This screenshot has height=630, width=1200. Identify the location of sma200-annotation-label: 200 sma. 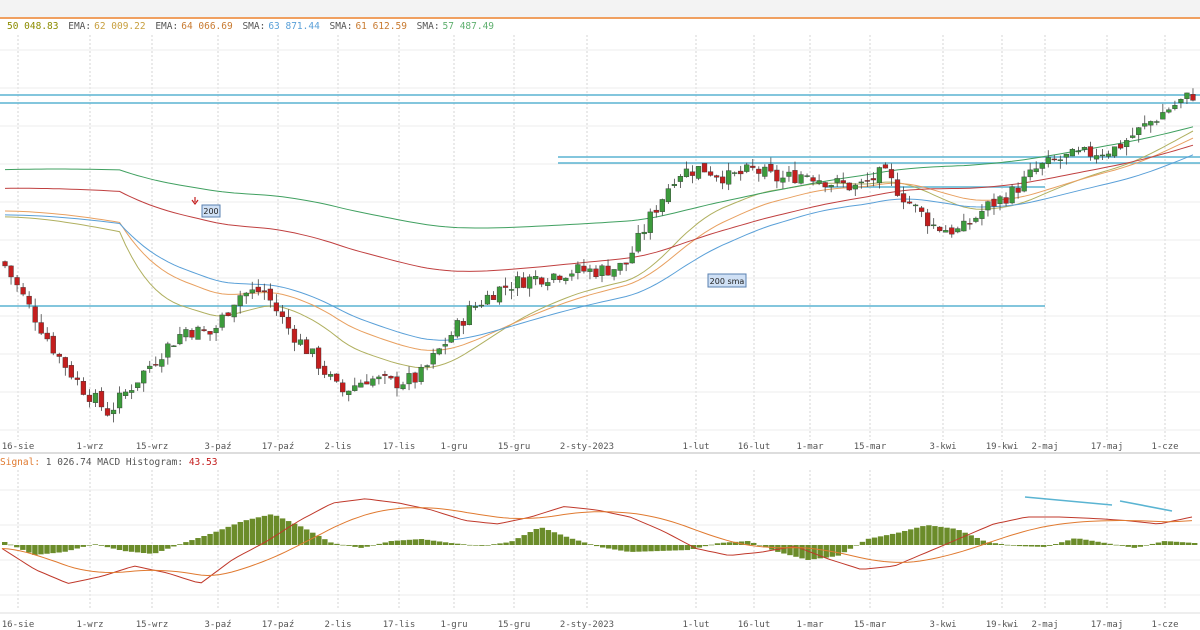
(727, 281).